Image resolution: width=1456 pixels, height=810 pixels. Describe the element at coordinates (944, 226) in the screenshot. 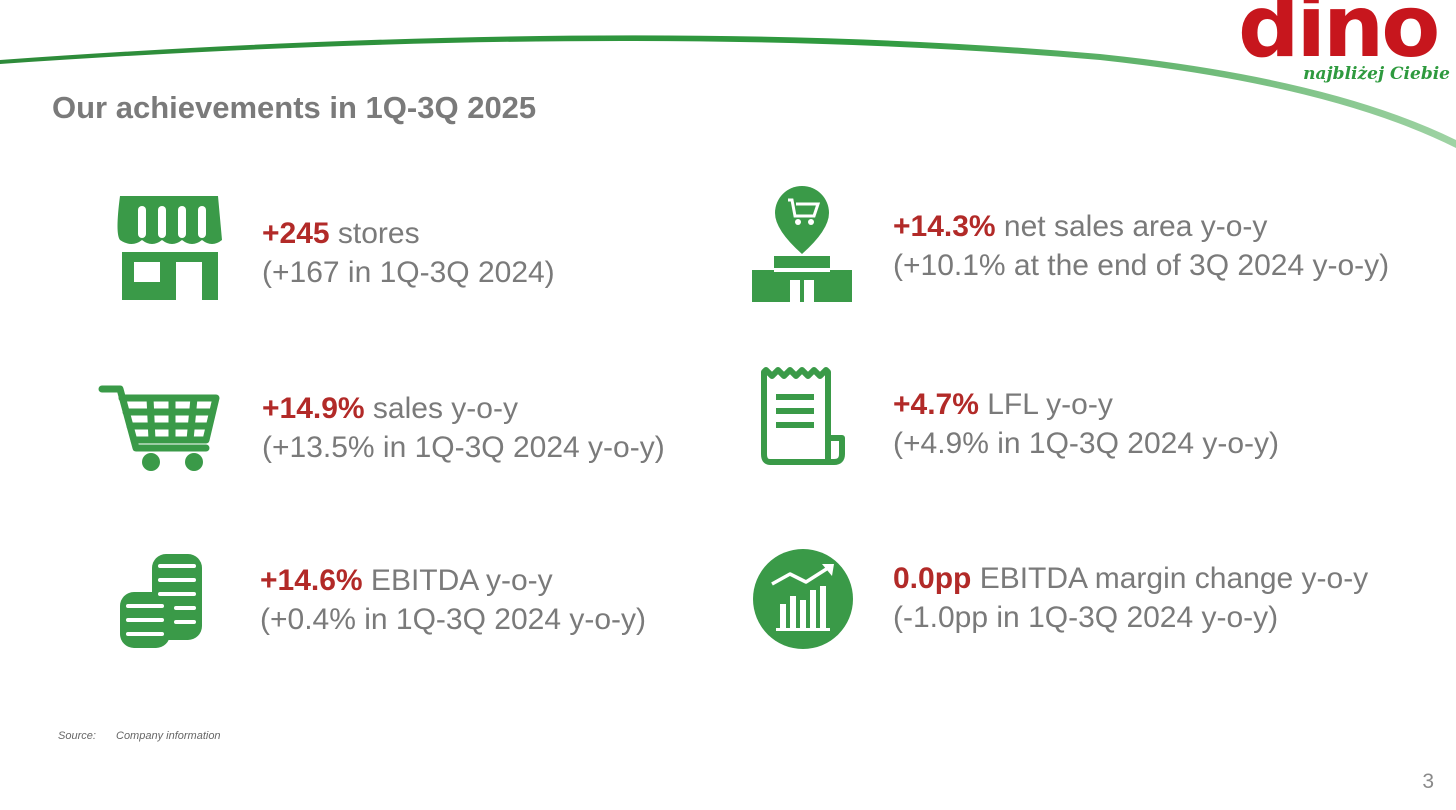

I see `net-sales-area-highlight: +14.3%` at that location.